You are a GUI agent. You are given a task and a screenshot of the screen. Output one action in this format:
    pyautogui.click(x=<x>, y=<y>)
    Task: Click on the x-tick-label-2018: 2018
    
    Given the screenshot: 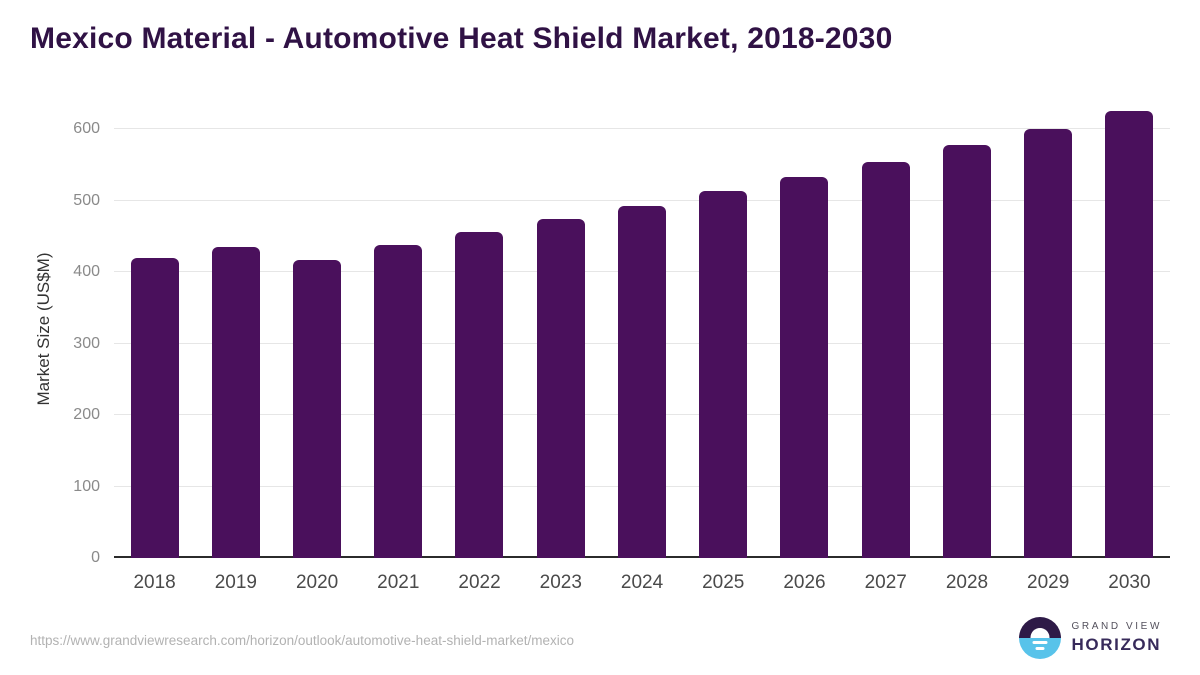 What is the action you would take?
    pyautogui.click(x=154, y=582)
    